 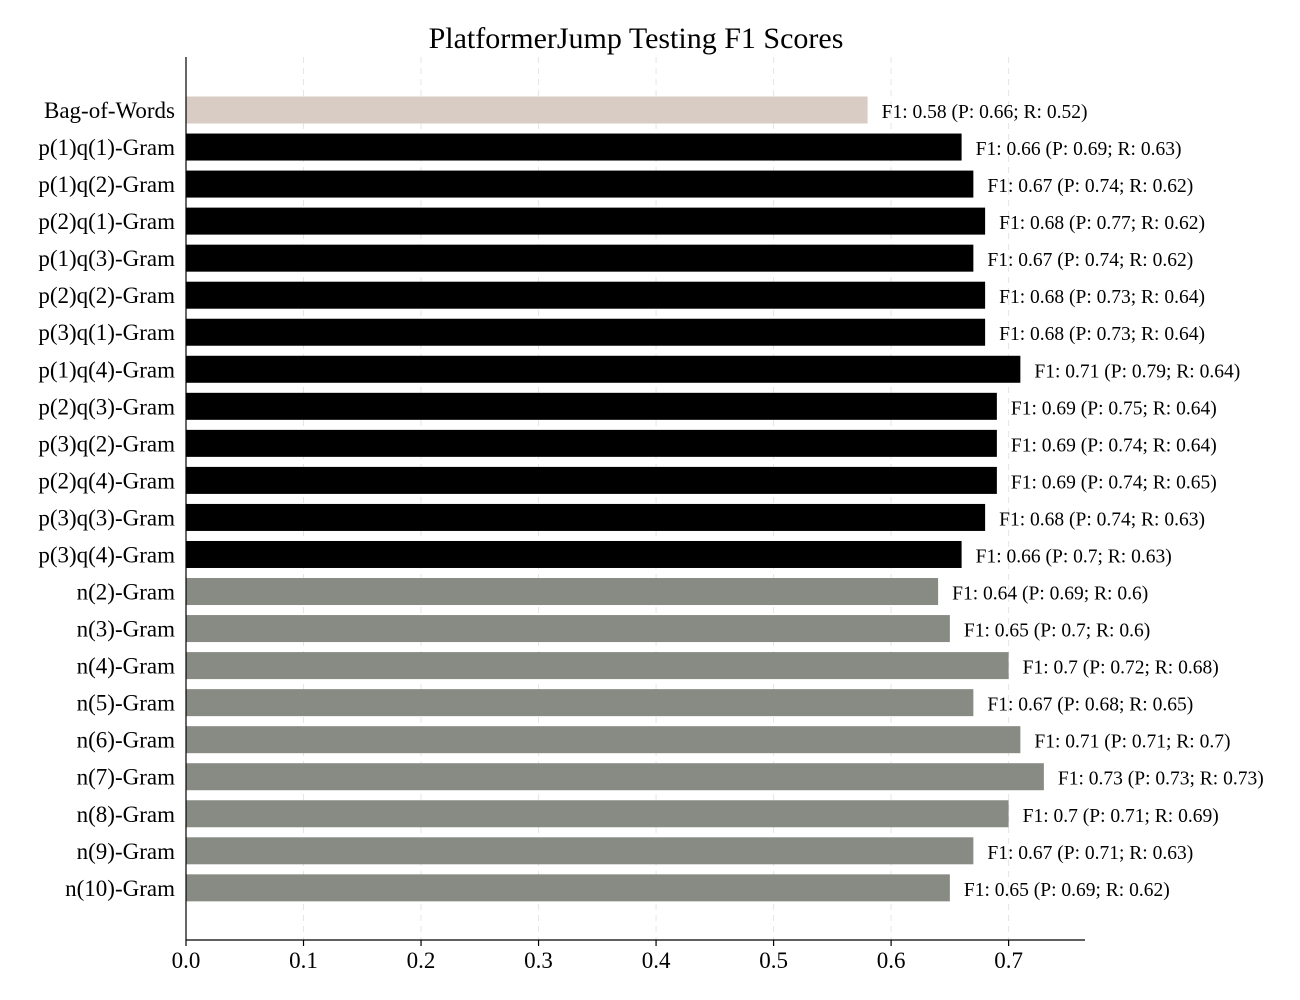 What do you see at coordinates (580, 184) in the screenshot?
I see `bar-p-1-q-2-gram` at bounding box center [580, 184].